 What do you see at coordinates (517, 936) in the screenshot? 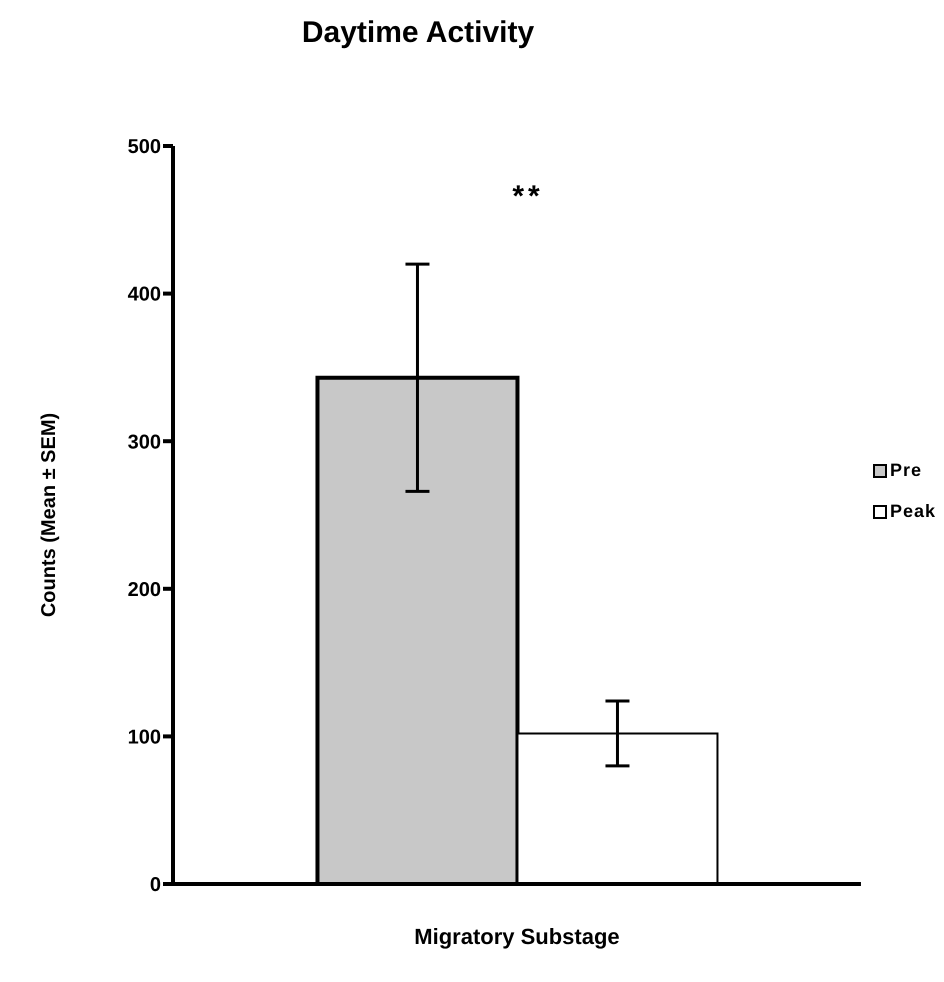
I see `x-axis-title: Migratory Substage` at bounding box center [517, 936].